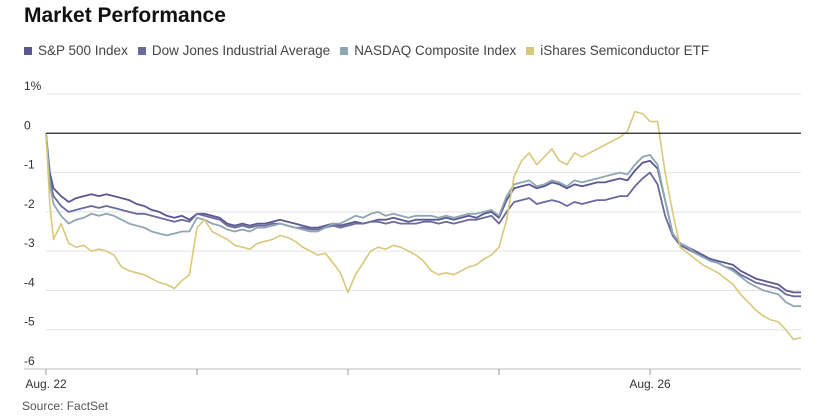 The height and width of the screenshot is (416, 830). I want to click on legend-item-semiconductor: iShares Semiconductor ETF, so click(617, 50).